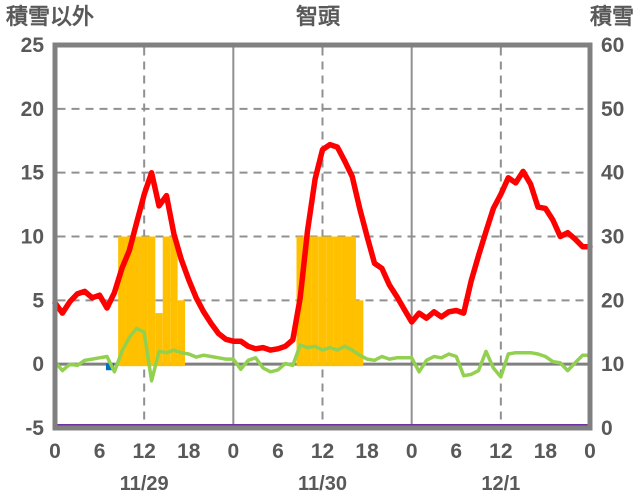  I want to click on y-left-tick-label: 5, so click(38, 300).